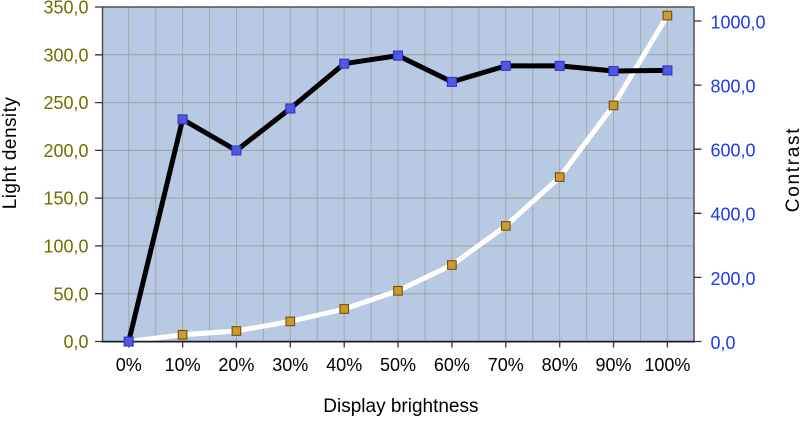  Describe the element at coordinates (733, 215) in the screenshot. I see `svg-text: 400,0` at that location.